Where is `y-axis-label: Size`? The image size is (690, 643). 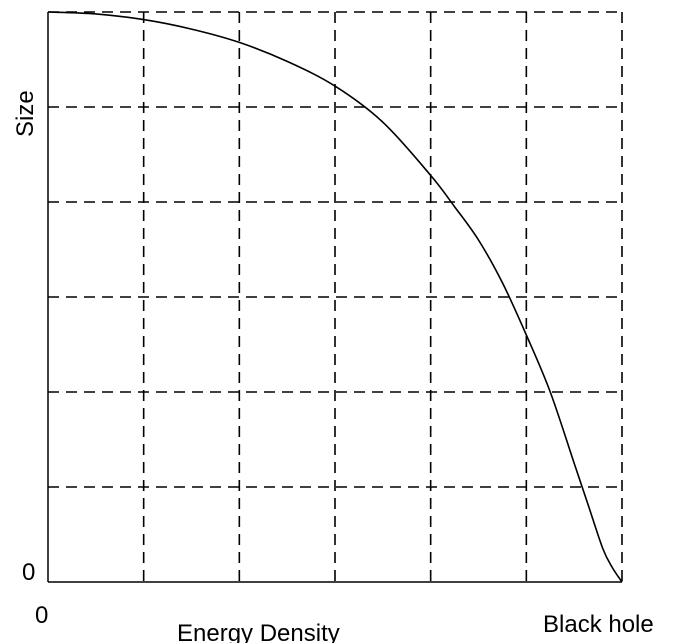
y-axis-label: Size is located at coordinates (25, 113).